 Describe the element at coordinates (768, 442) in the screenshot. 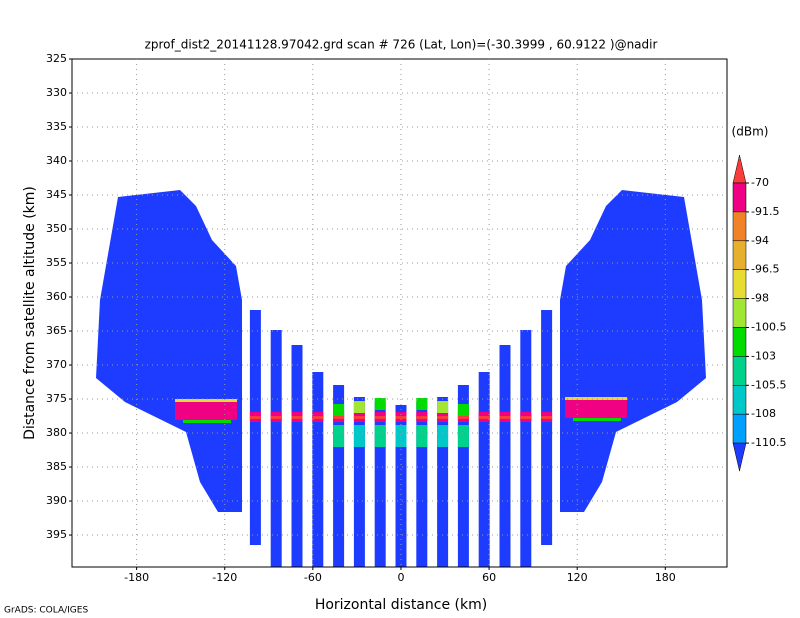

I see `colorbar-label: -110.5` at that location.